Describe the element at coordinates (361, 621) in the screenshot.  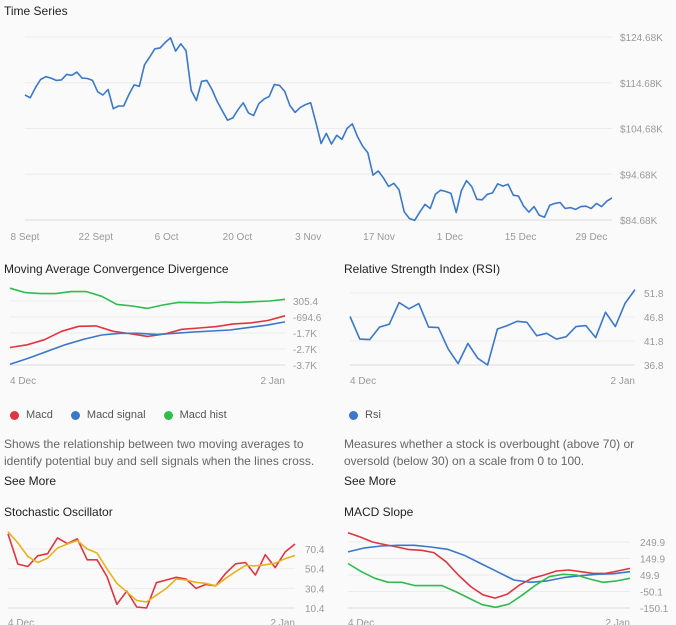
I see `macd_slope-x-tick-label: 4 Dec` at that location.